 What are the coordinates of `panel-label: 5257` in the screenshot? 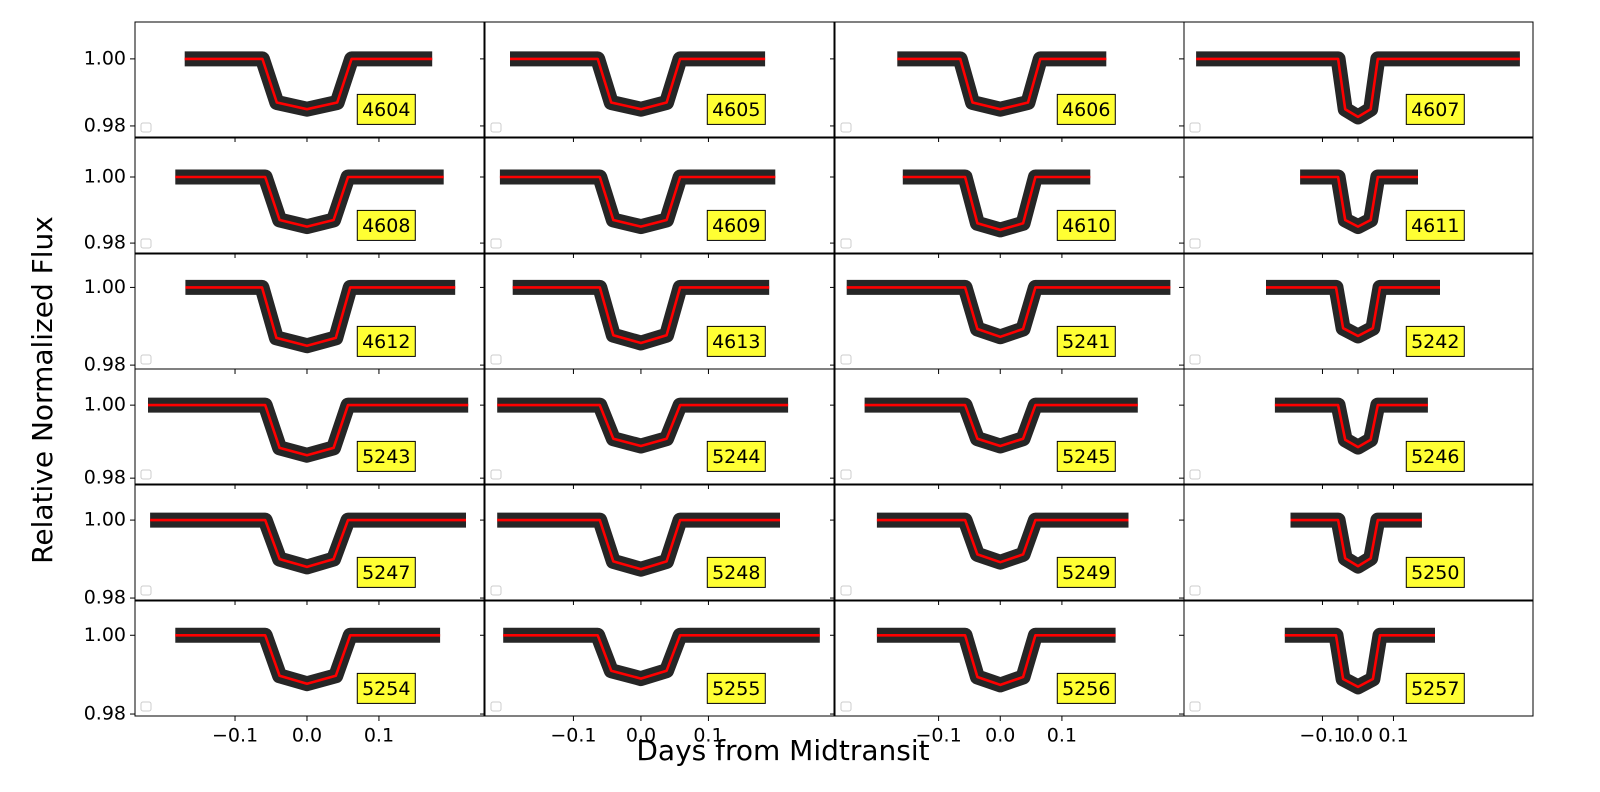 It's located at (1435, 689).